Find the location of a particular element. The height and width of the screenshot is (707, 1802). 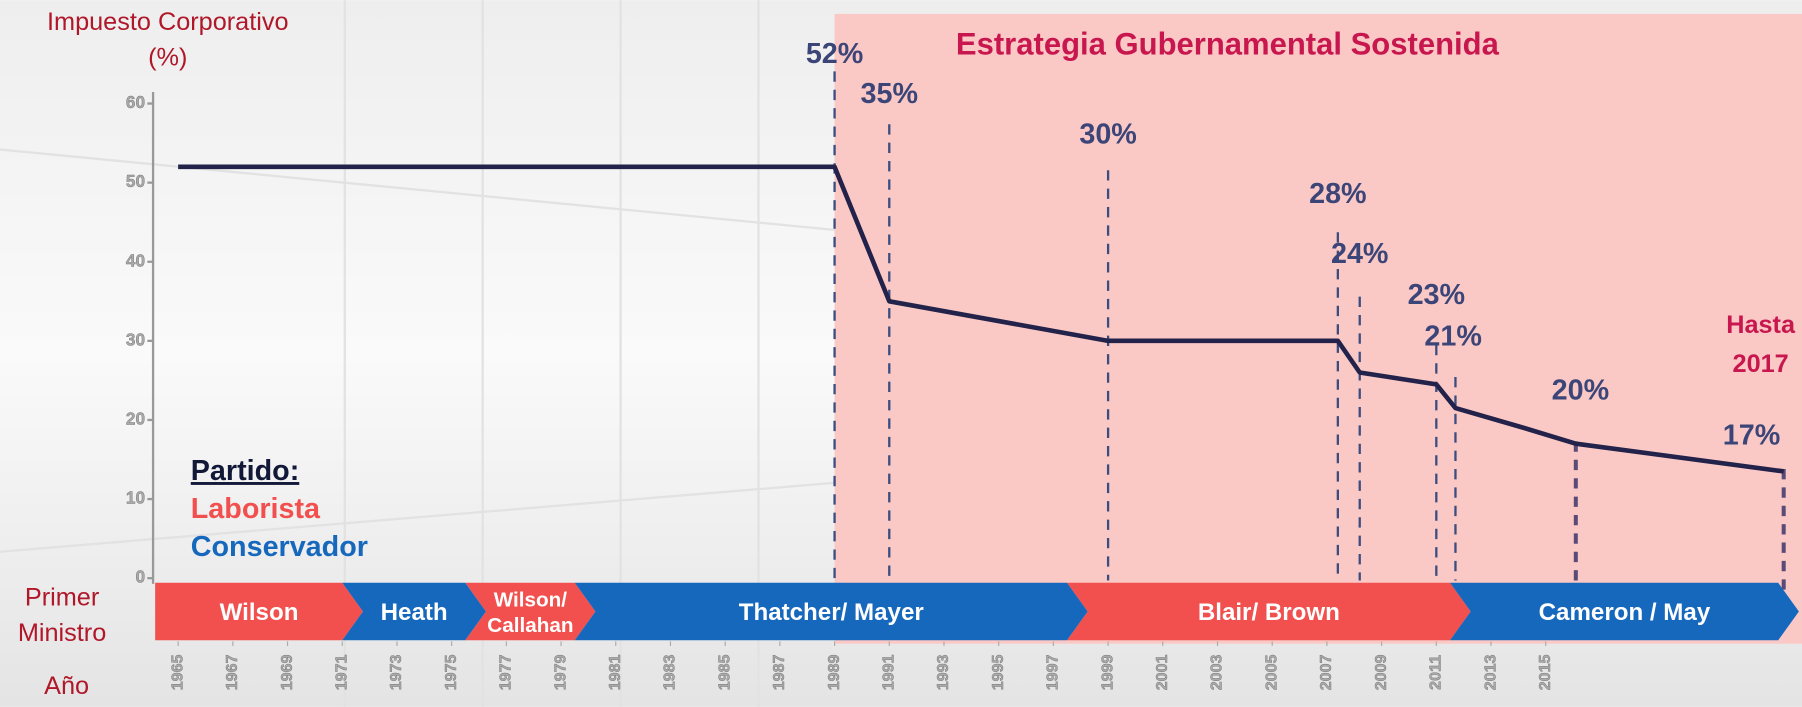

pm-name: Cameron / May is located at coordinates (1625, 612).